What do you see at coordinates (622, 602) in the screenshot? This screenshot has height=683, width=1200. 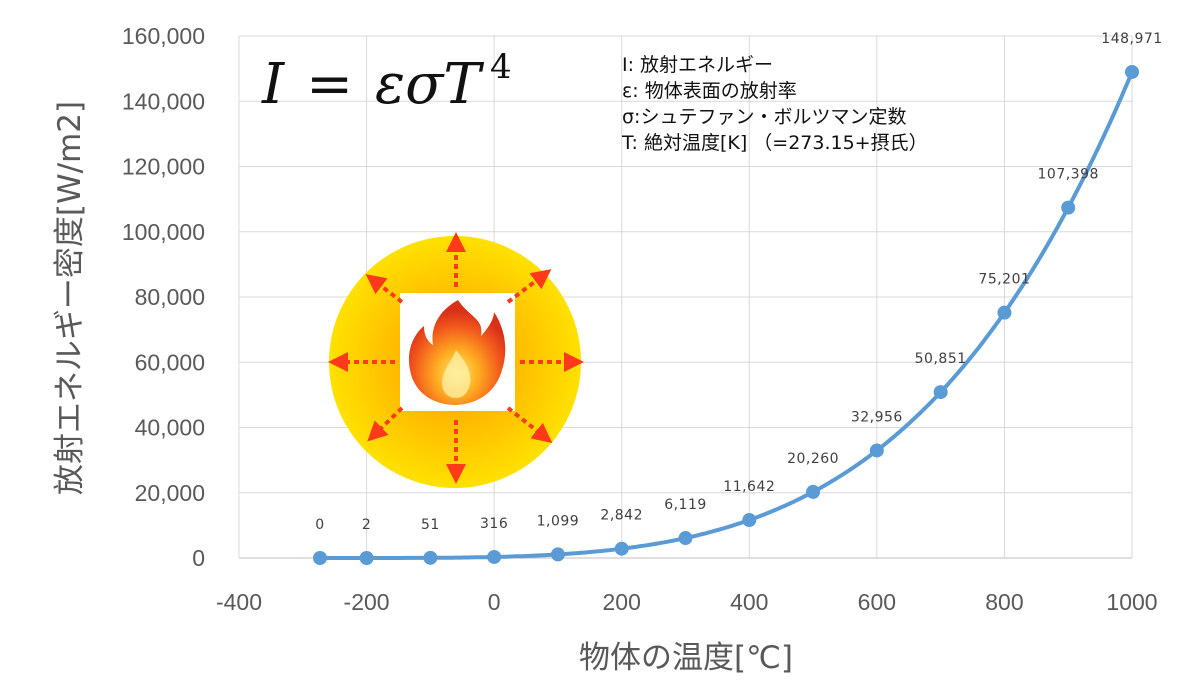 I see `x-tick-label: 200` at bounding box center [622, 602].